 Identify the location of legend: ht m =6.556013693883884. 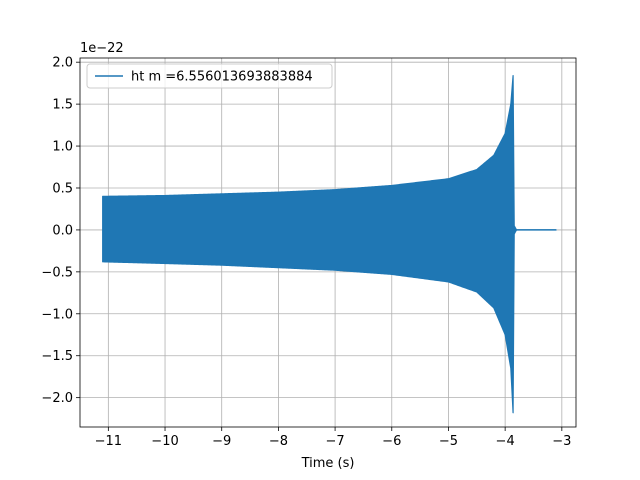
(209, 76).